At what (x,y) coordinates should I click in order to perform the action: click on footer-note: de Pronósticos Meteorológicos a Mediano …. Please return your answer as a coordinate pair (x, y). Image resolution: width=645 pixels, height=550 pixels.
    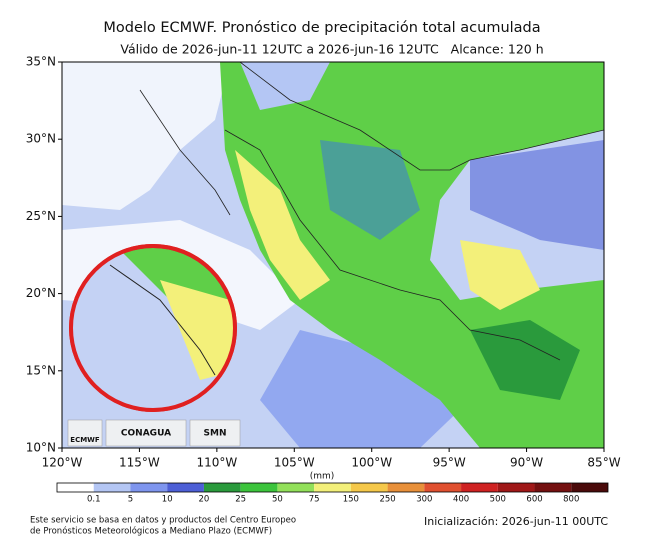
    Looking at the image, I should click on (151, 531).